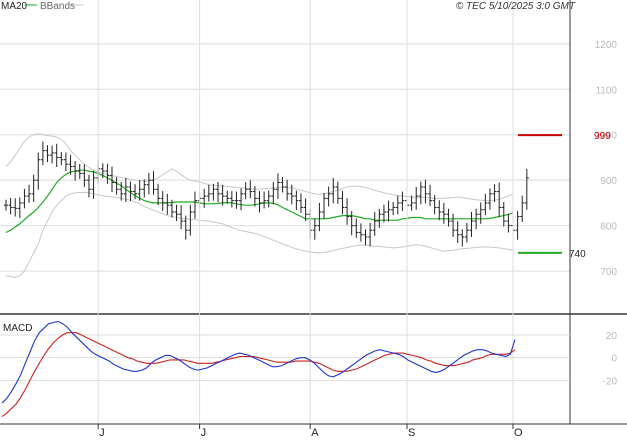 Image resolution: width=627 pixels, height=440 pixels. Describe the element at coordinates (411, 433) in the screenshot. I see `month-label: S` at that location.